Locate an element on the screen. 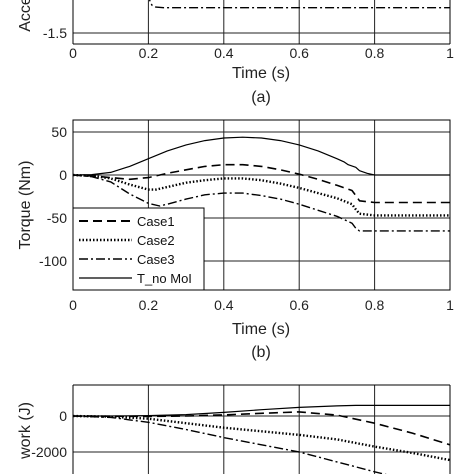  panel-a-x-tick-label: 0.4 is located at coordinates (224, 53).